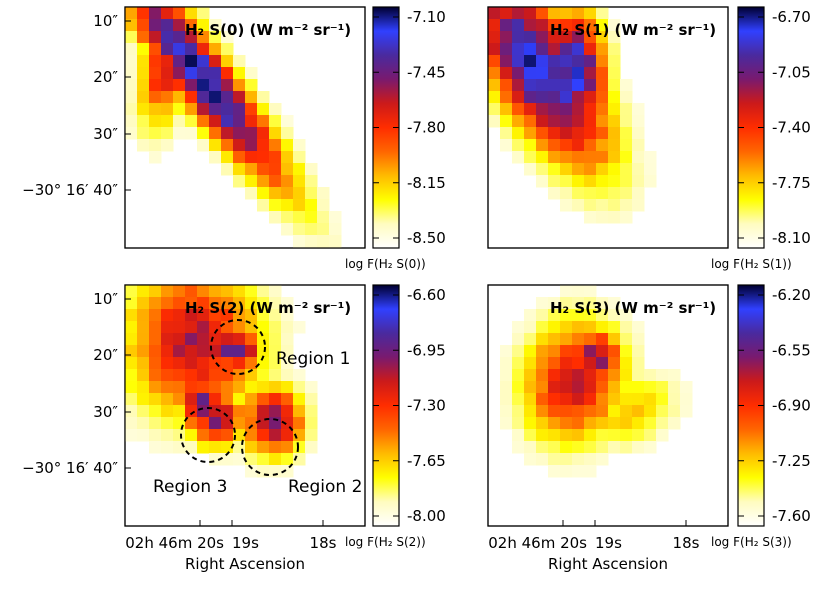 Image resolution: width=830 pixels, height=604 pixels. What do you see at coordinates (633, 308) in the screenshot?
I see `title-s3: H₂ S(3) (W m⁻² sr⁻¹)` at bounding box center [633, 308].